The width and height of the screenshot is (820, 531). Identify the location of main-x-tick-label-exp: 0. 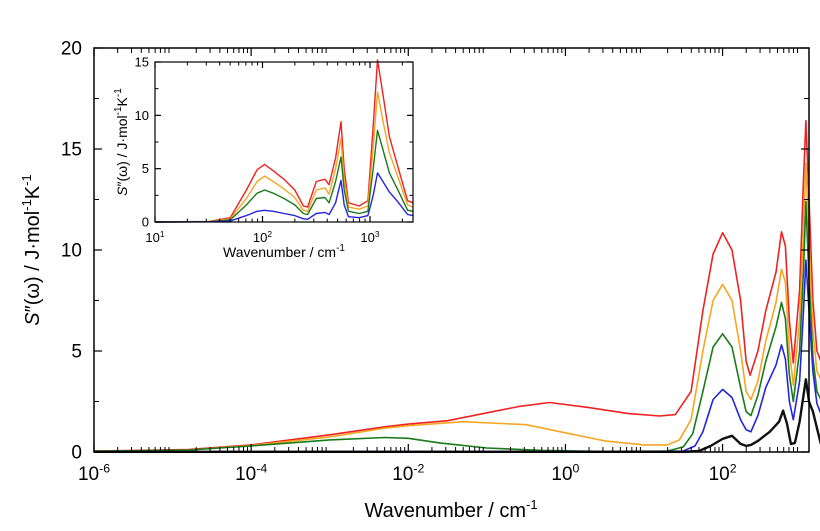
(576, 468).